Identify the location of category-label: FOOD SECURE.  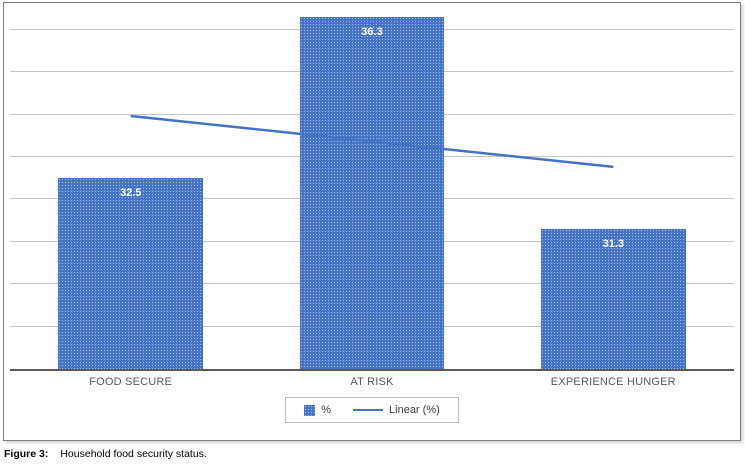
(131, 382).